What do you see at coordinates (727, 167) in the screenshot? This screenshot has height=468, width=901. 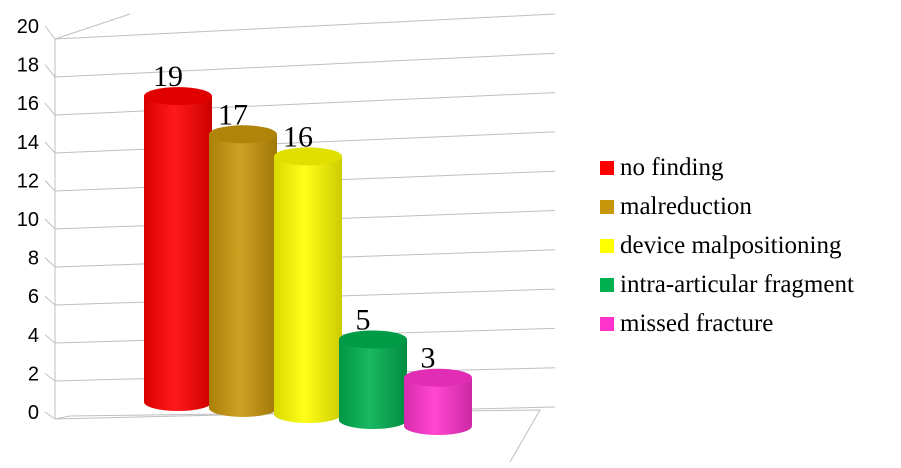 I see `legend-item: no finding` at bounding box center [727, 167].